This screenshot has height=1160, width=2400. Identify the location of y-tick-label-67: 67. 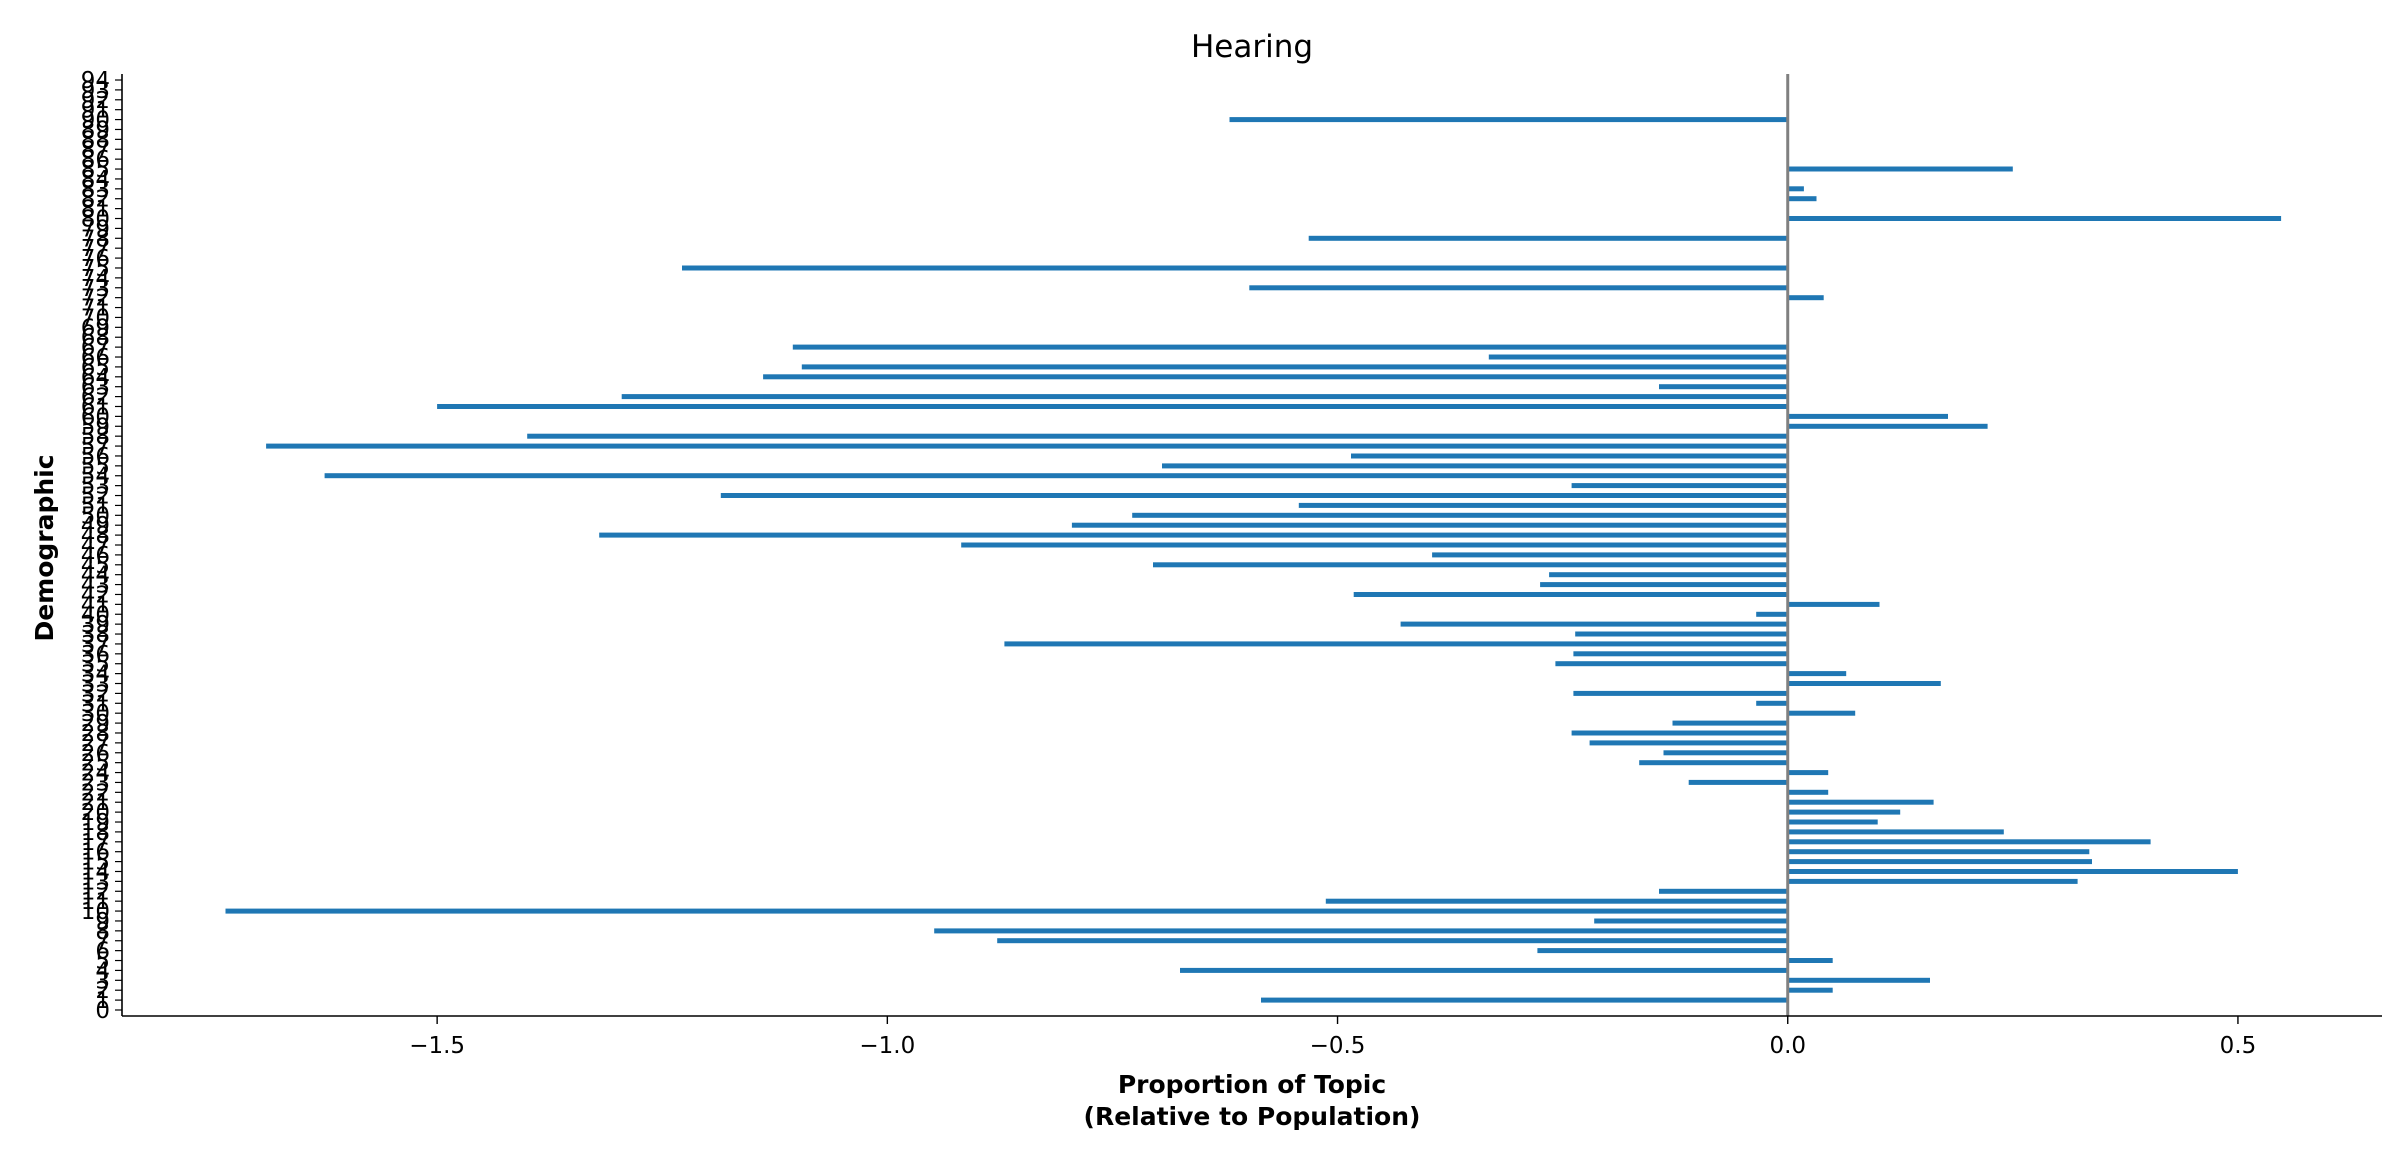
(95, 348).